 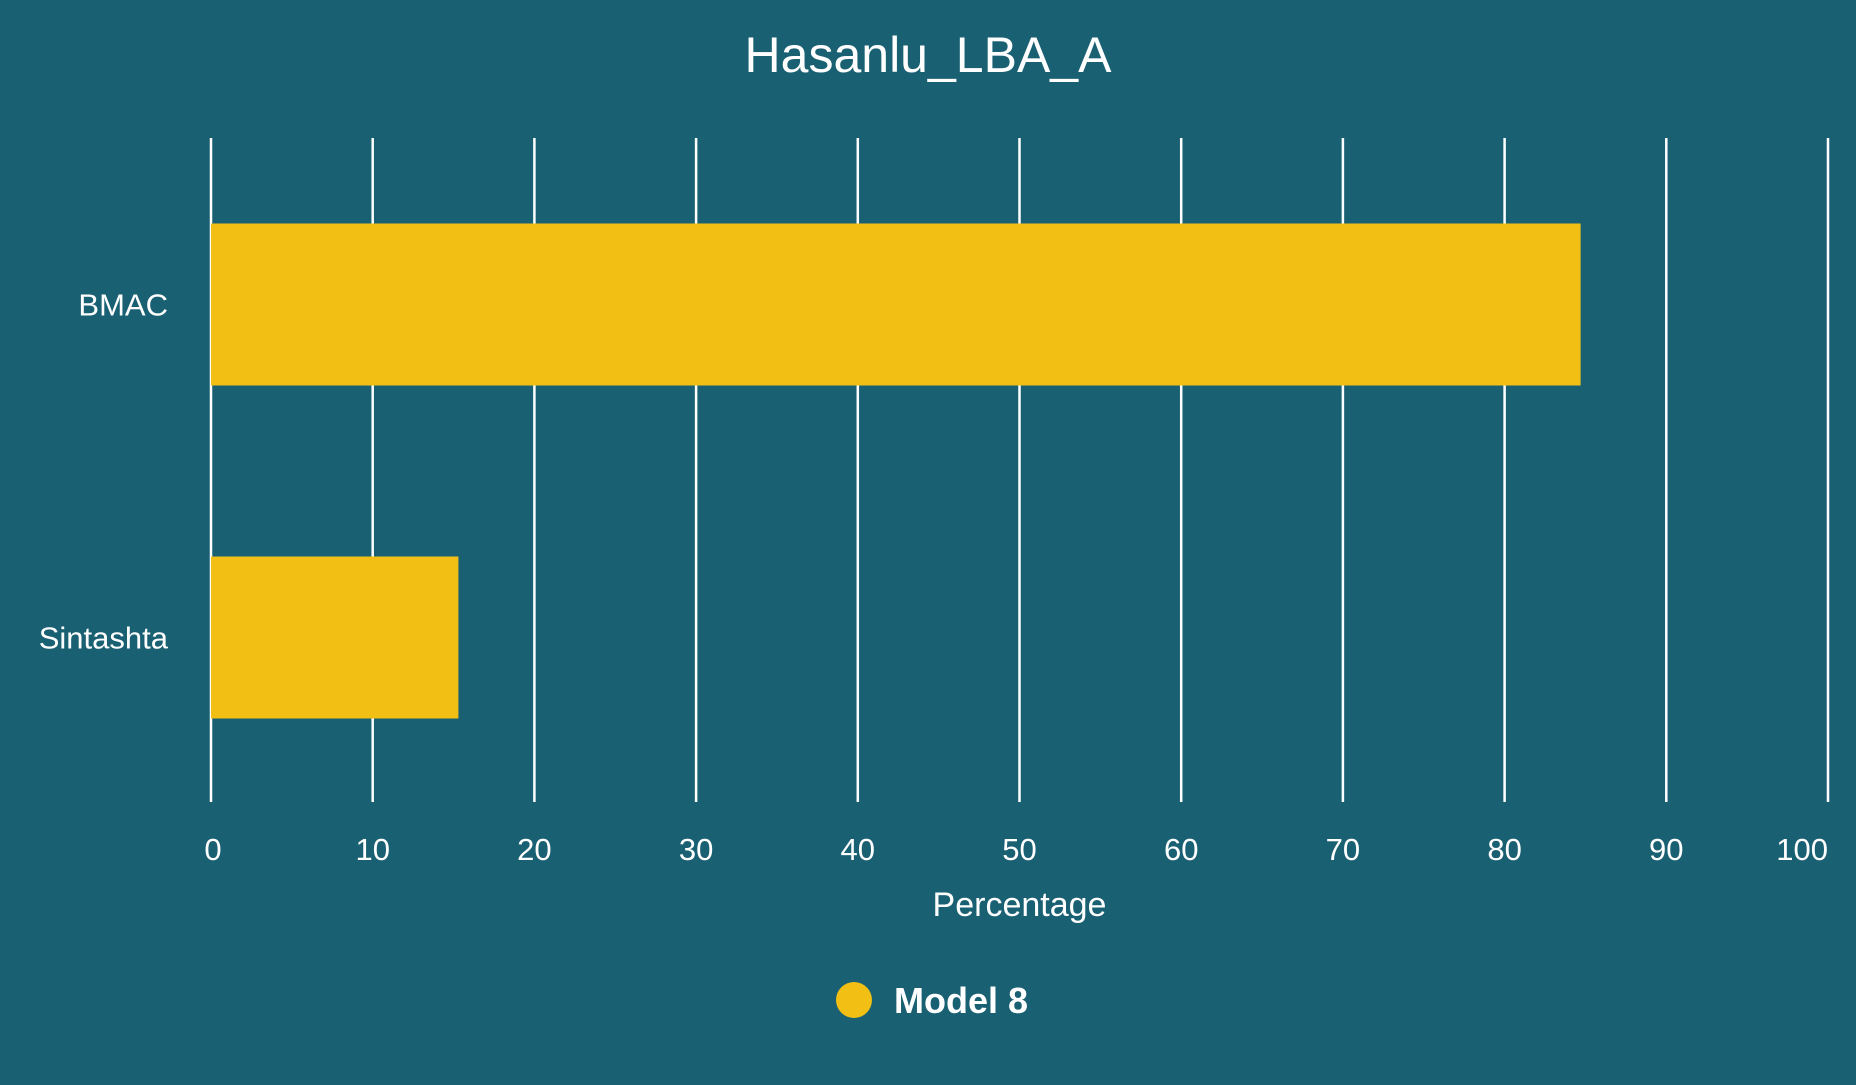 What do you see at coordinates (212, 849) in the screenshot?
I see `x-tick-label-0: 0` at bounding box center [212, 849].